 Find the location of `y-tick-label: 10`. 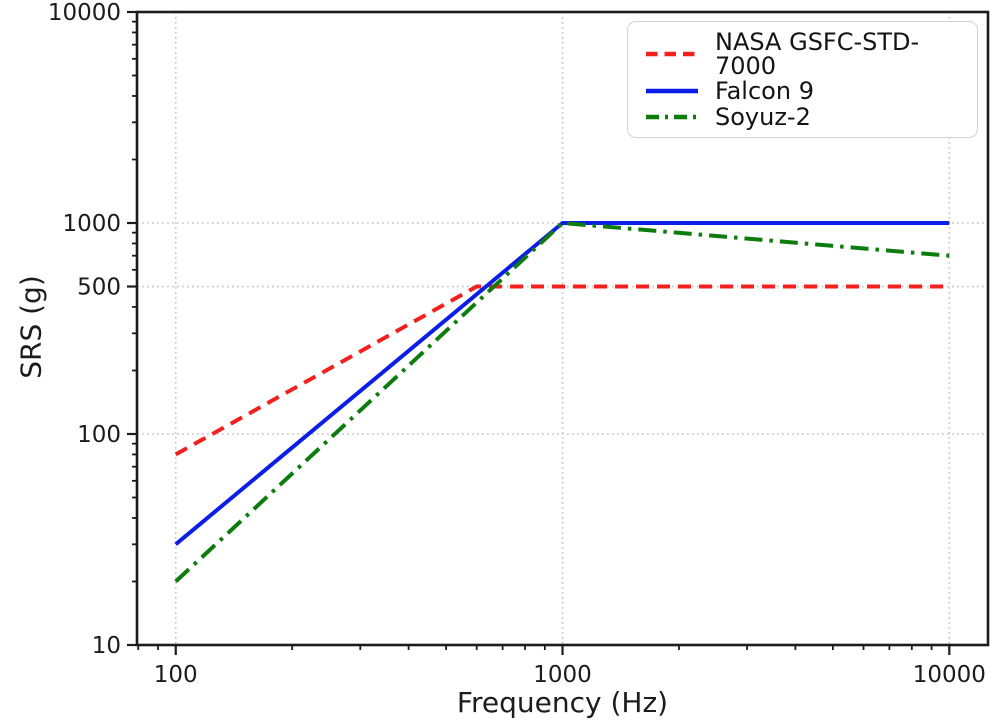

y-tick-label: 10 is located at coordinates (106, 646).